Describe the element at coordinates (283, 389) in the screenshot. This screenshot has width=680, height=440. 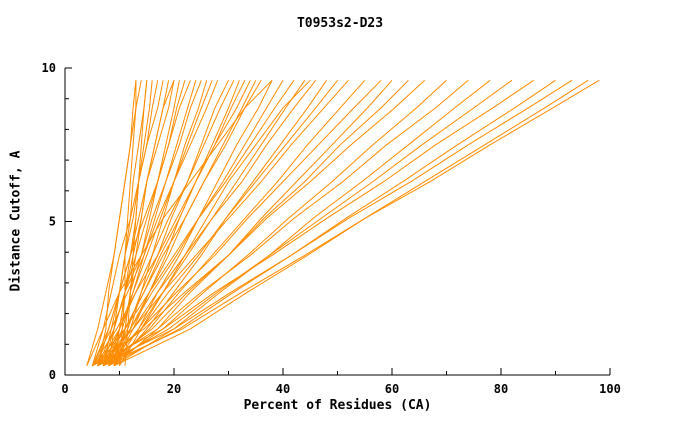
I see `svg-text: 40` at that location.